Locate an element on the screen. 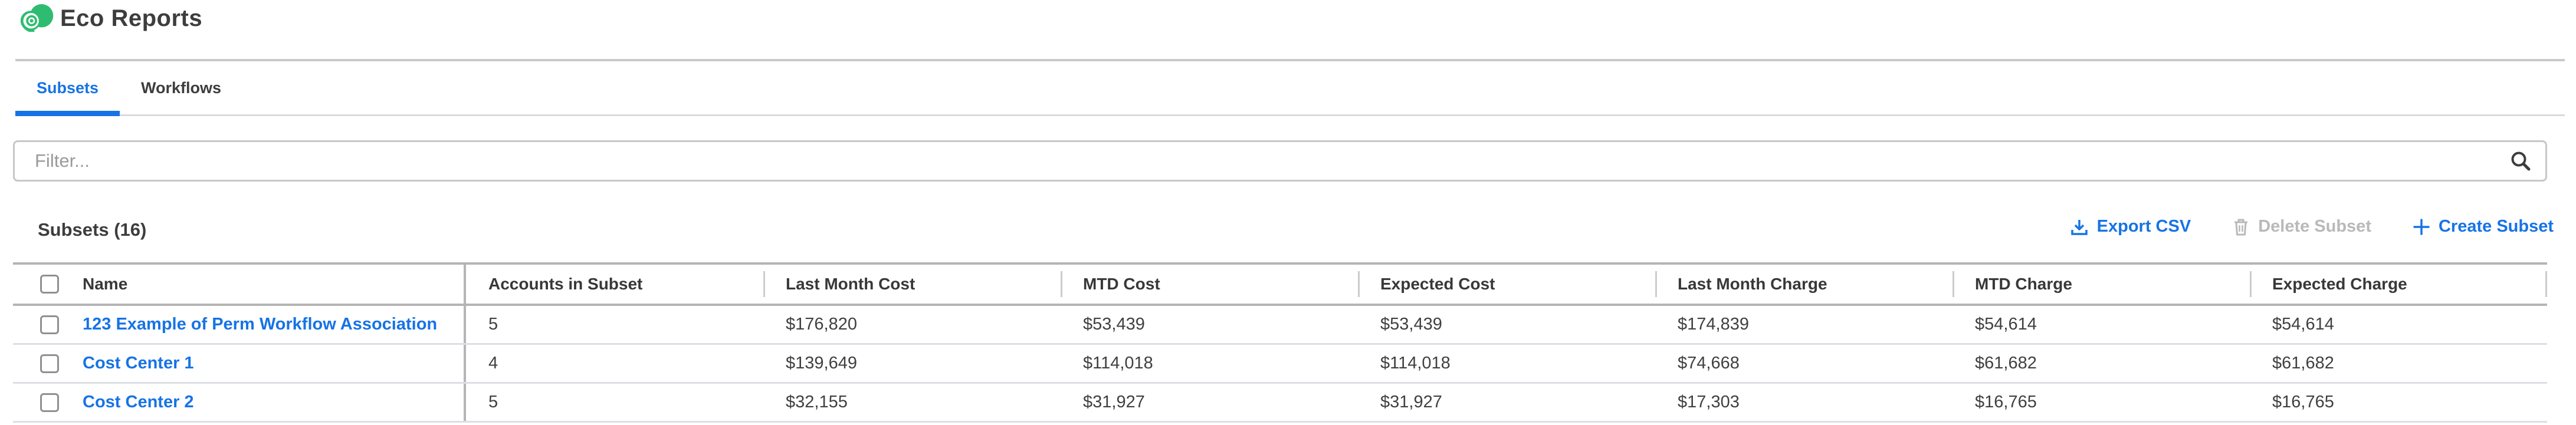 This screenshot has height=425, width=2576. name-cell: Cost Center 2 is located at coordinates (239, 402).